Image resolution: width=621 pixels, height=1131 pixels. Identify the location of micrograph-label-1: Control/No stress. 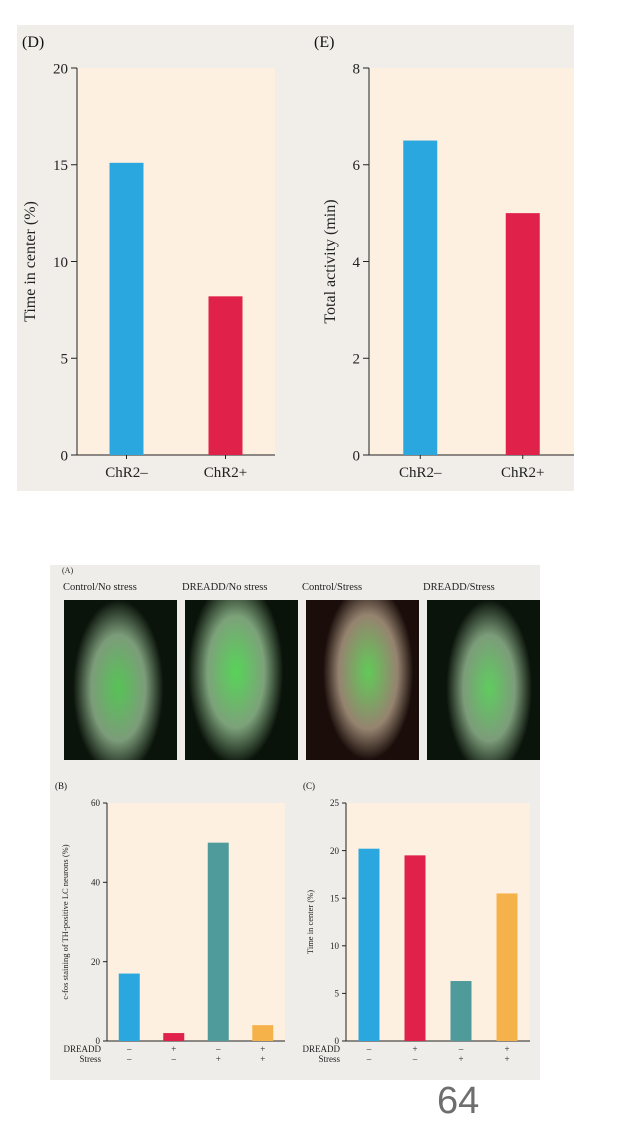
(100, 587).